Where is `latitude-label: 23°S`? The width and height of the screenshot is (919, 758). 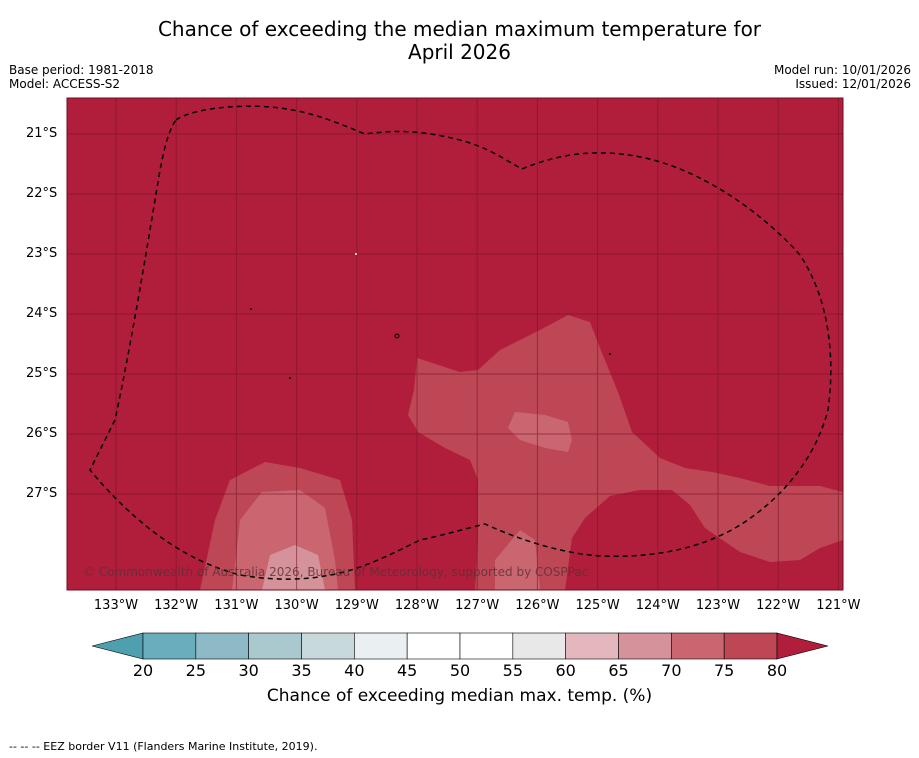 latitude-label: 23°S is located at coordinates (42, 253).